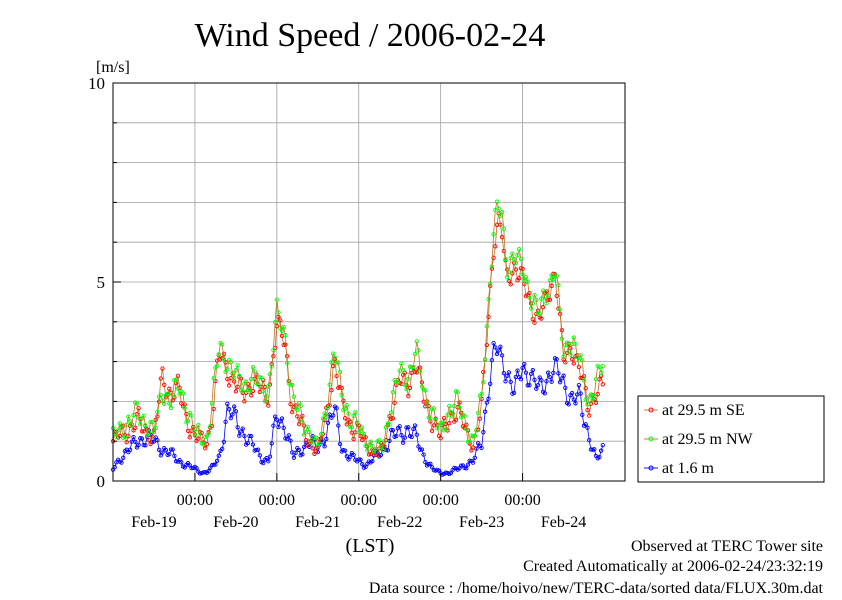 Image resolution: width=842 pixels, height=600 pixels. I want to click on date-label: Feb-21, so click(317, 522).